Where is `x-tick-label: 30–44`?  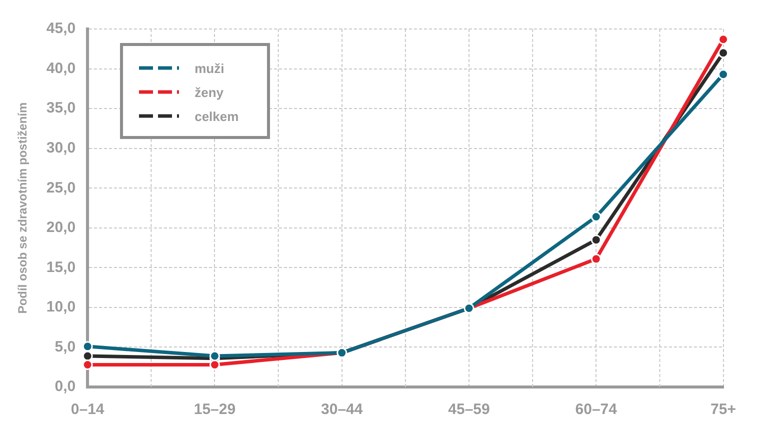 x-tick-label: 30–44 is located at coordinates (342, 409).